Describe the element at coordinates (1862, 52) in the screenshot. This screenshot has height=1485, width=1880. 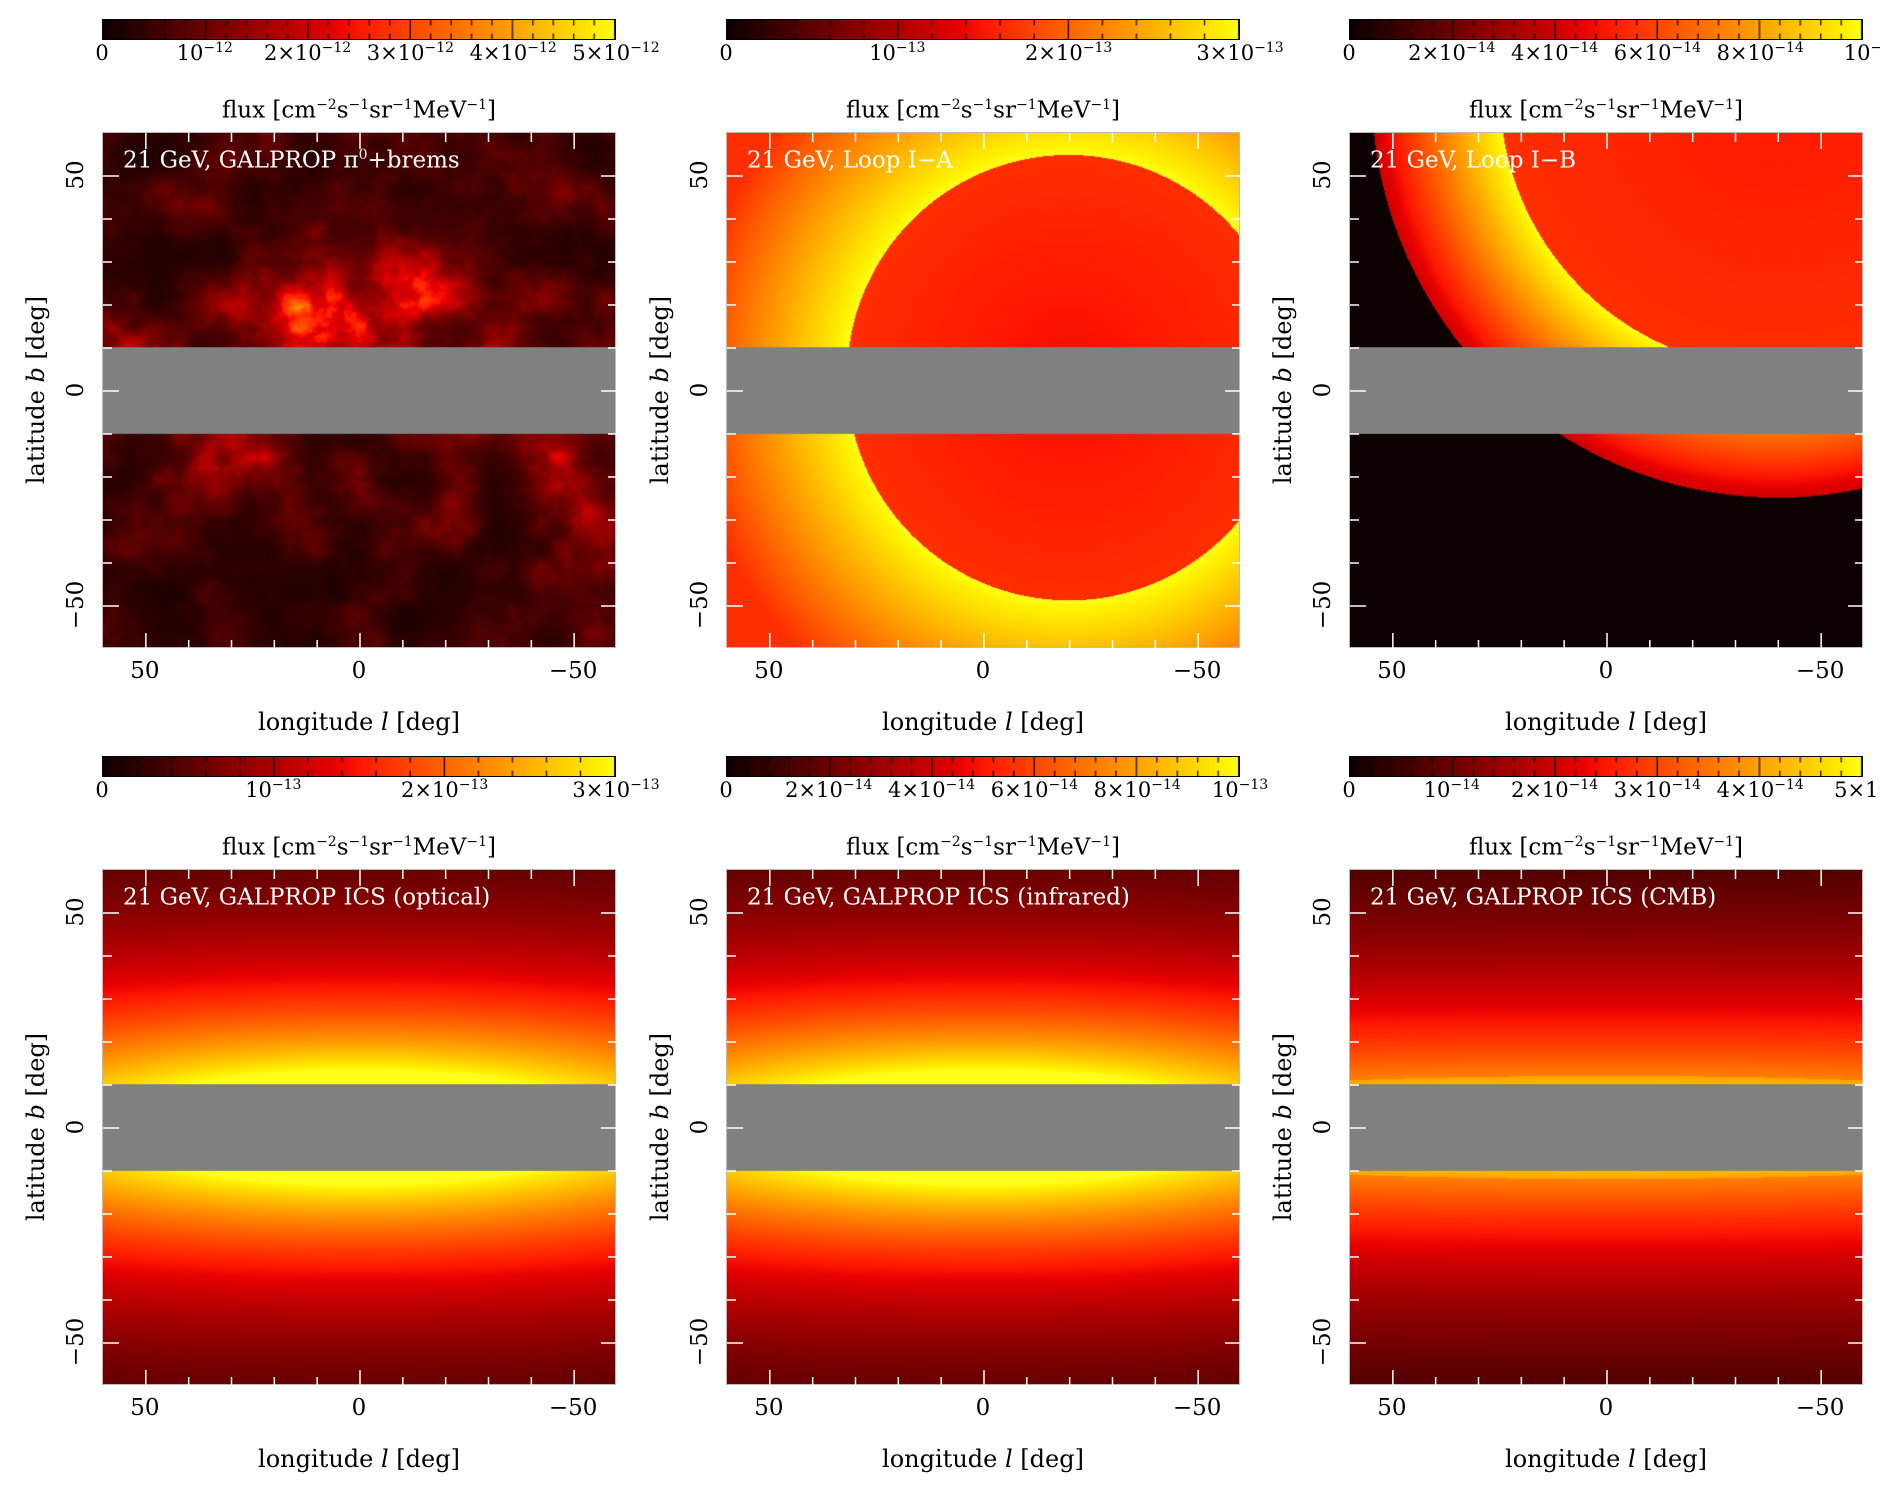
I see `colorbar-tick-label: 10−` at that location.